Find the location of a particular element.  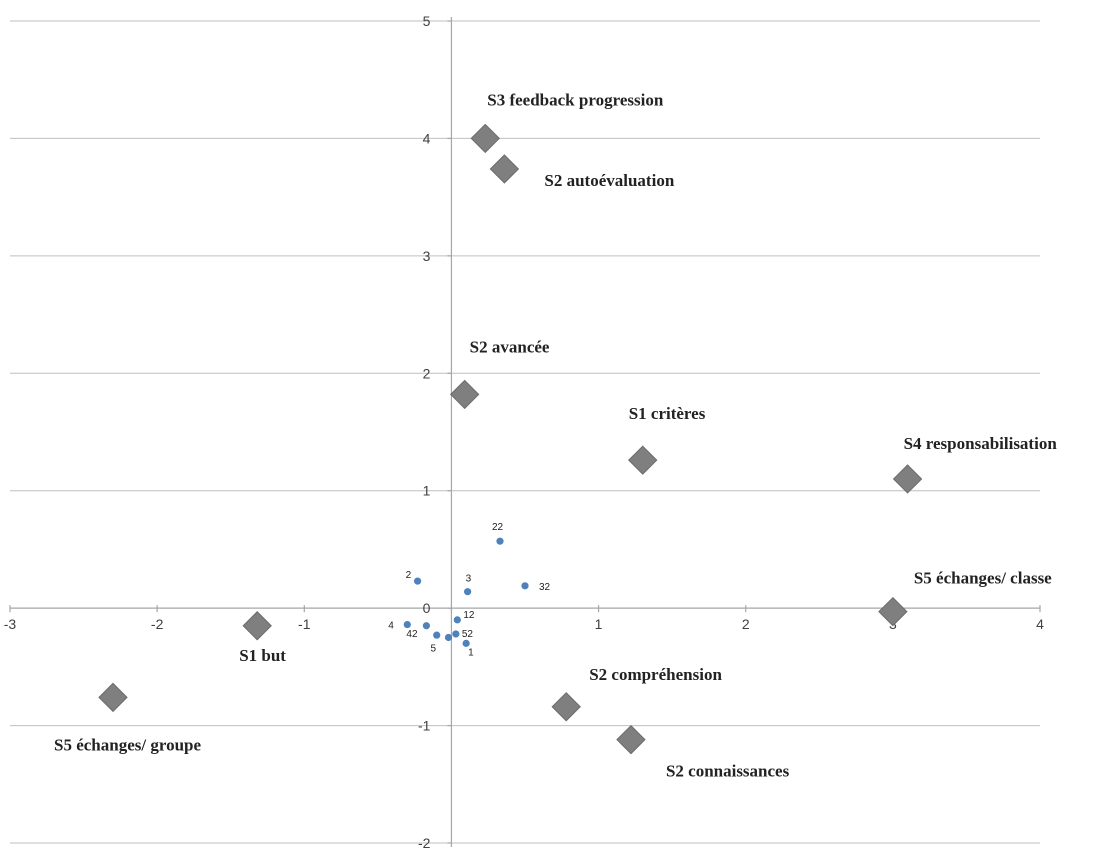

y-tick-label: 5 is located at coordinates (427, 21).